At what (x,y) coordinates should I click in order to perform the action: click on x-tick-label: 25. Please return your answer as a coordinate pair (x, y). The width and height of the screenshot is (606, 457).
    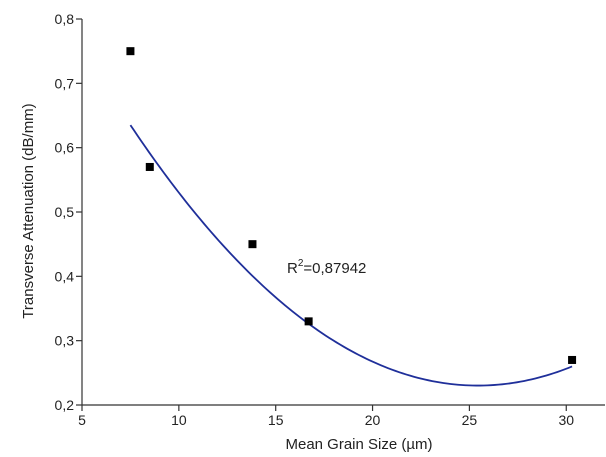
    Looking at the image, I should click on (470, 420).